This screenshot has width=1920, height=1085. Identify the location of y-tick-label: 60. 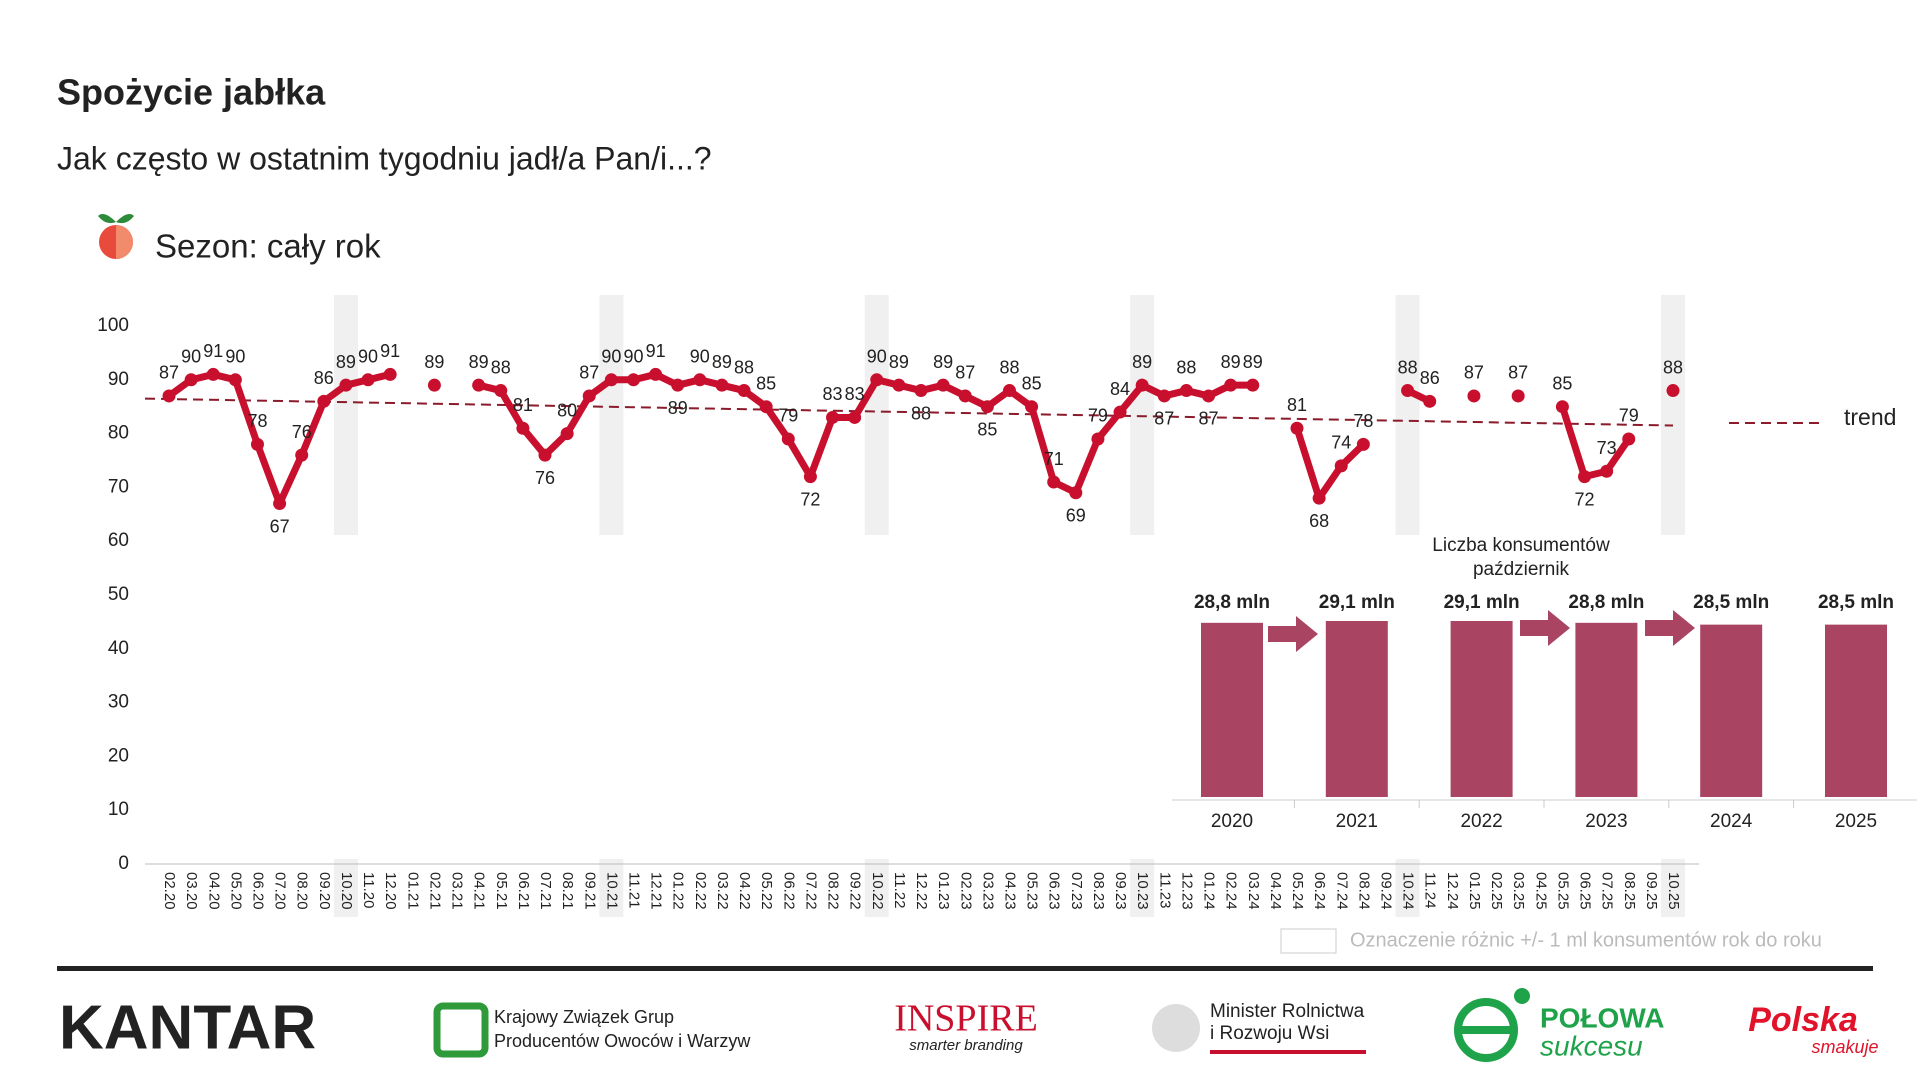
(118, 540).